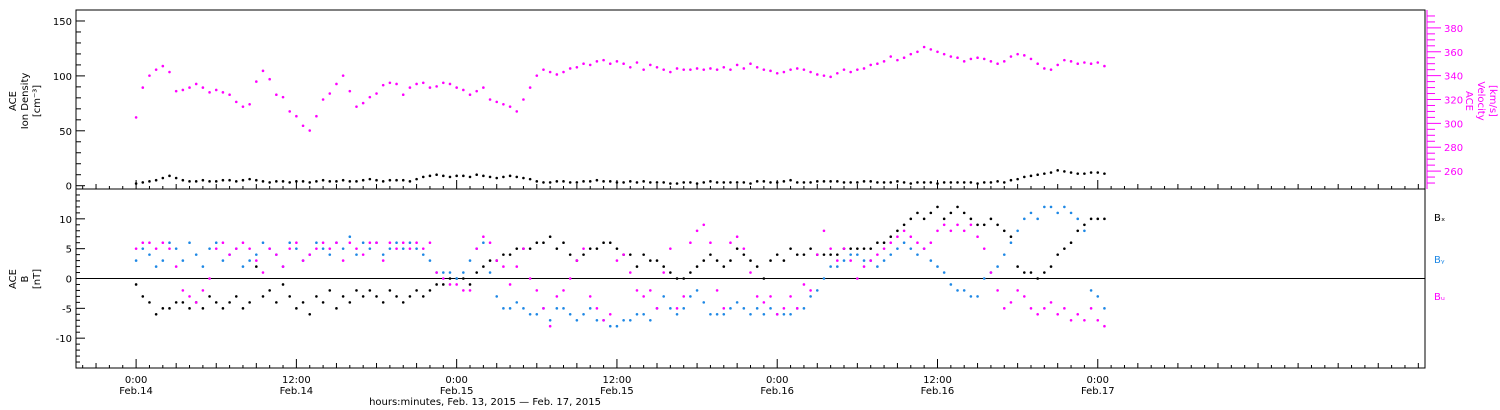  I want to click on x-tick-time: 12:00, so click(937, 380).